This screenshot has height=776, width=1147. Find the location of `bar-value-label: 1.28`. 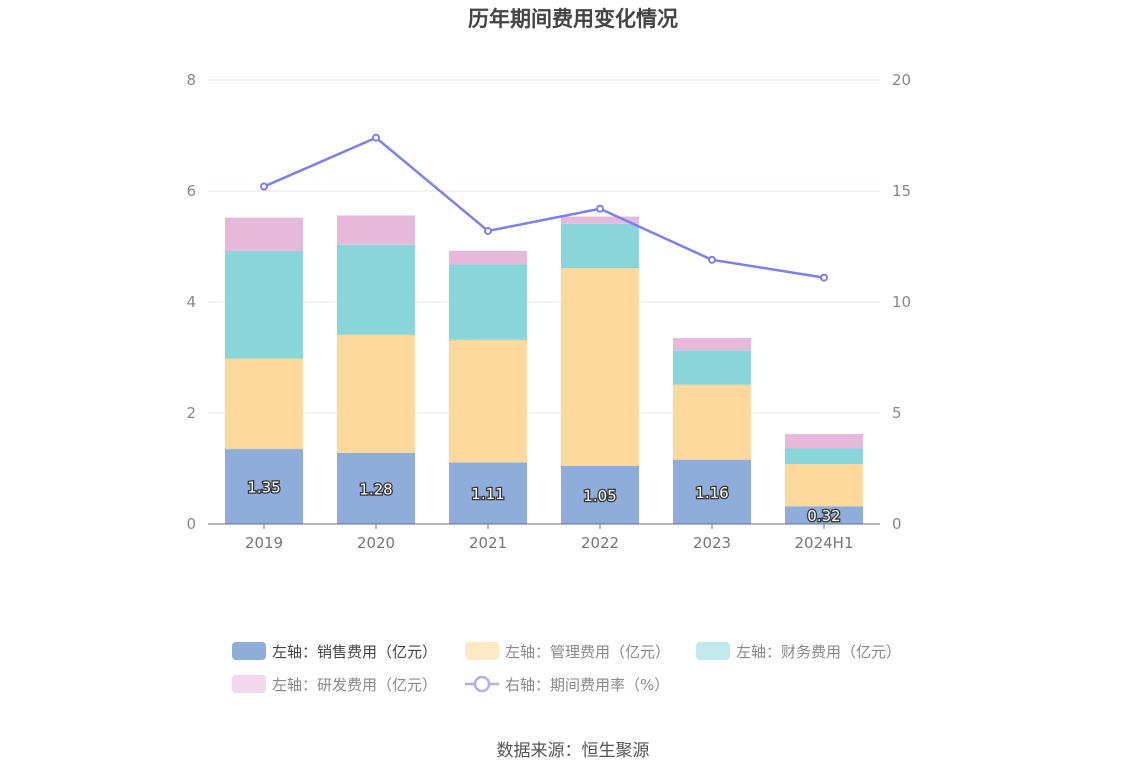

bar-value-label: 1.28 is located at coordinates (375, 489).